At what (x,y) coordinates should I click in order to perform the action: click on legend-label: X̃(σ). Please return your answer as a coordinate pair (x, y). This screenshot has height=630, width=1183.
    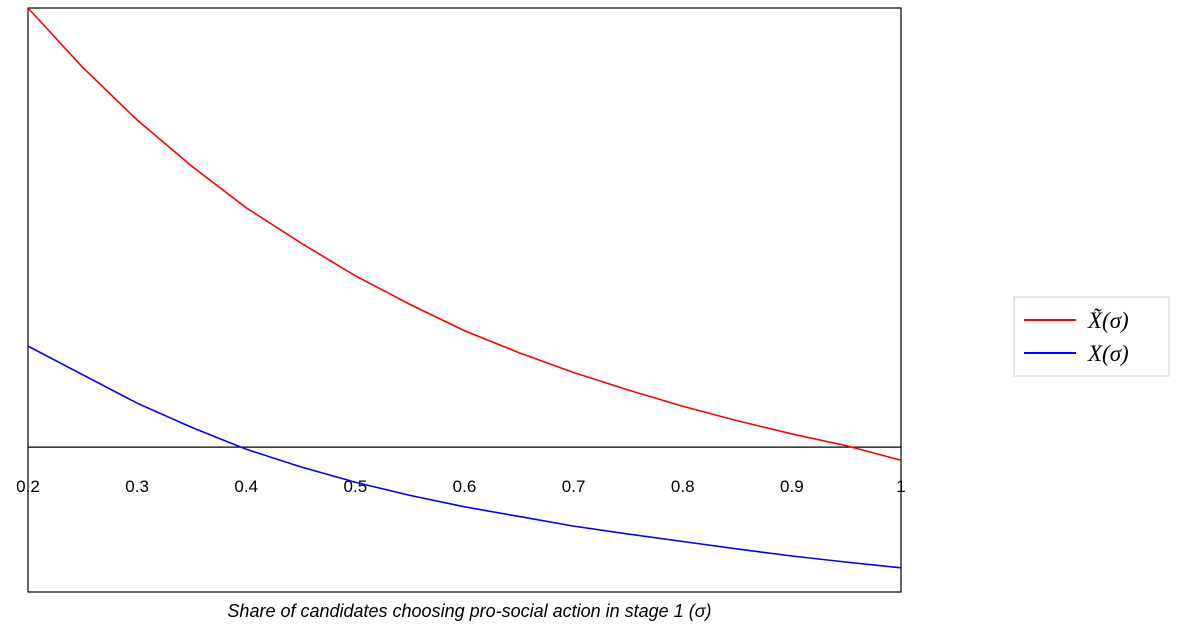
    Looking at the image, I should click on (1108, 320).